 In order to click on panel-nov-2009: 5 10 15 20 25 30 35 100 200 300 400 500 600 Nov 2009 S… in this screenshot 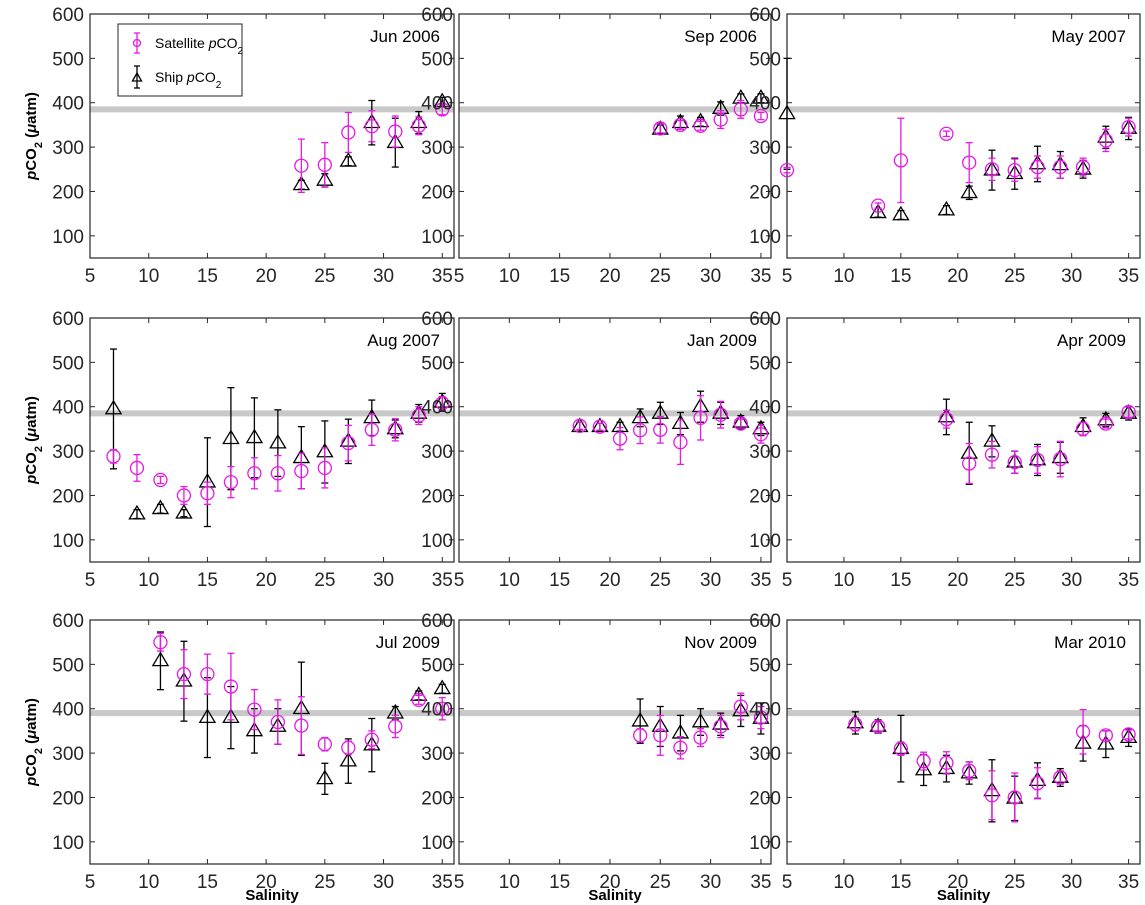, I will do `click(596, 757)`.